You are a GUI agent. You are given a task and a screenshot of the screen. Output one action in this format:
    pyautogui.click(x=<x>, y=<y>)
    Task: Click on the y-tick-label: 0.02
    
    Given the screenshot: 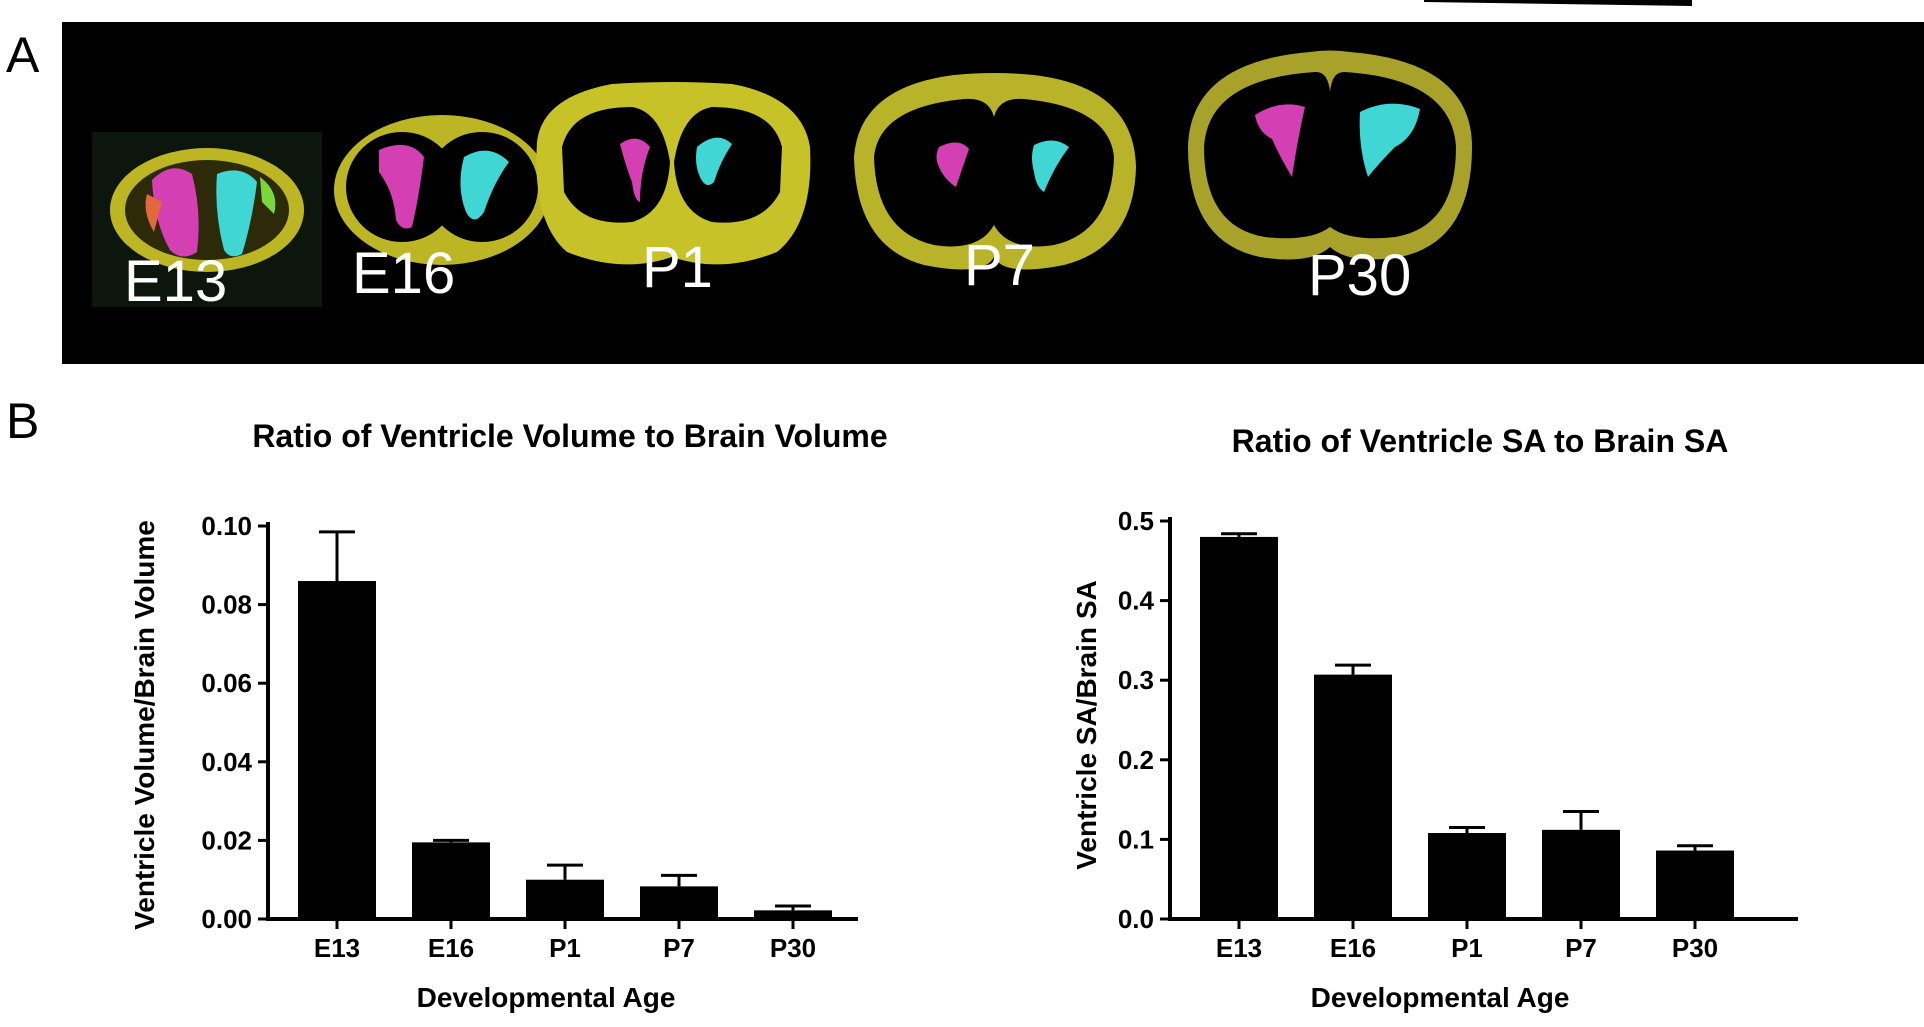 What is the action you would take?
    pyautogui.click(x=226, y=840)
    